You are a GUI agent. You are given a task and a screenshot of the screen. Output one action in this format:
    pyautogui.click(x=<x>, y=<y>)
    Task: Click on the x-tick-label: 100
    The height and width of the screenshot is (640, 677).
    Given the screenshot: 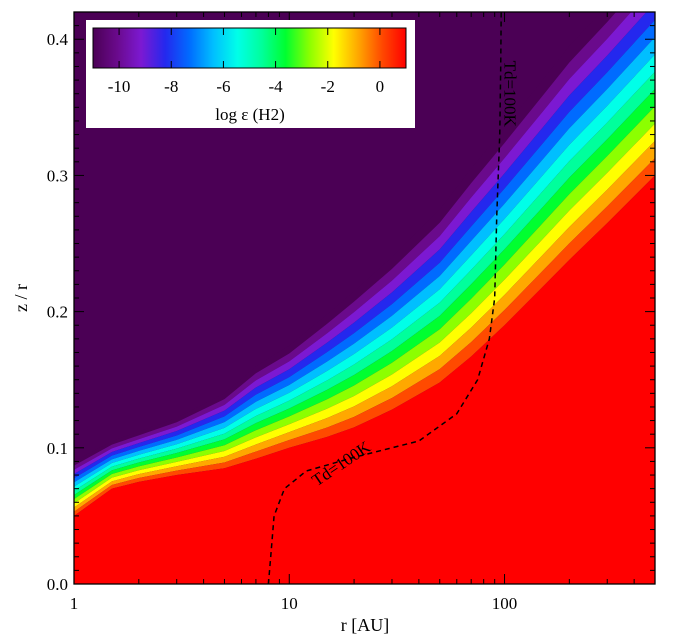 What is the action you would take?
    pyautogui.click(x=505, y=603)
    